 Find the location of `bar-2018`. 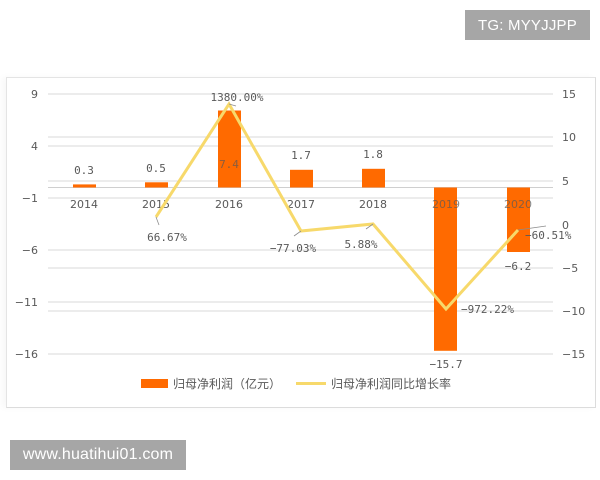

bar-2018 is located at coordinates (373, 178).